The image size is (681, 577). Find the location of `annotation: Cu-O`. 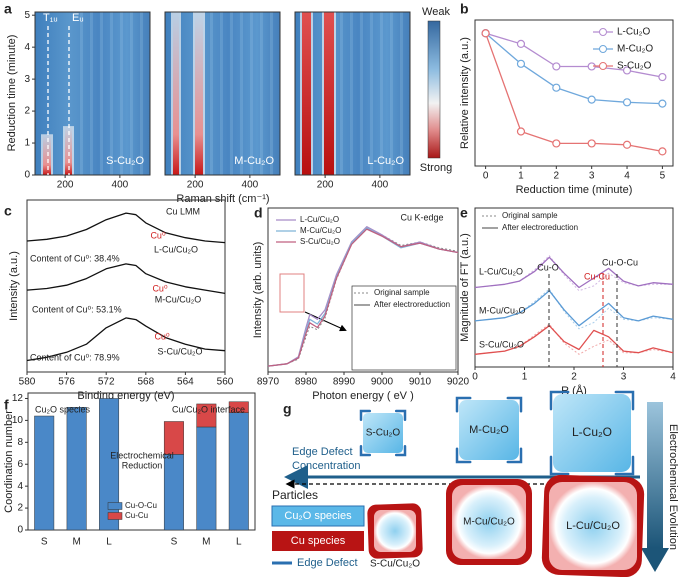

annotation: Cu-O is located at coordinates (548, 267).